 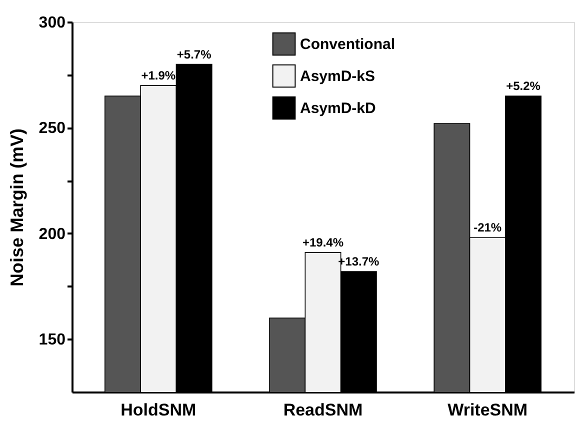 I want to click on y-tick-label: 300, so click(x=52, y=23).